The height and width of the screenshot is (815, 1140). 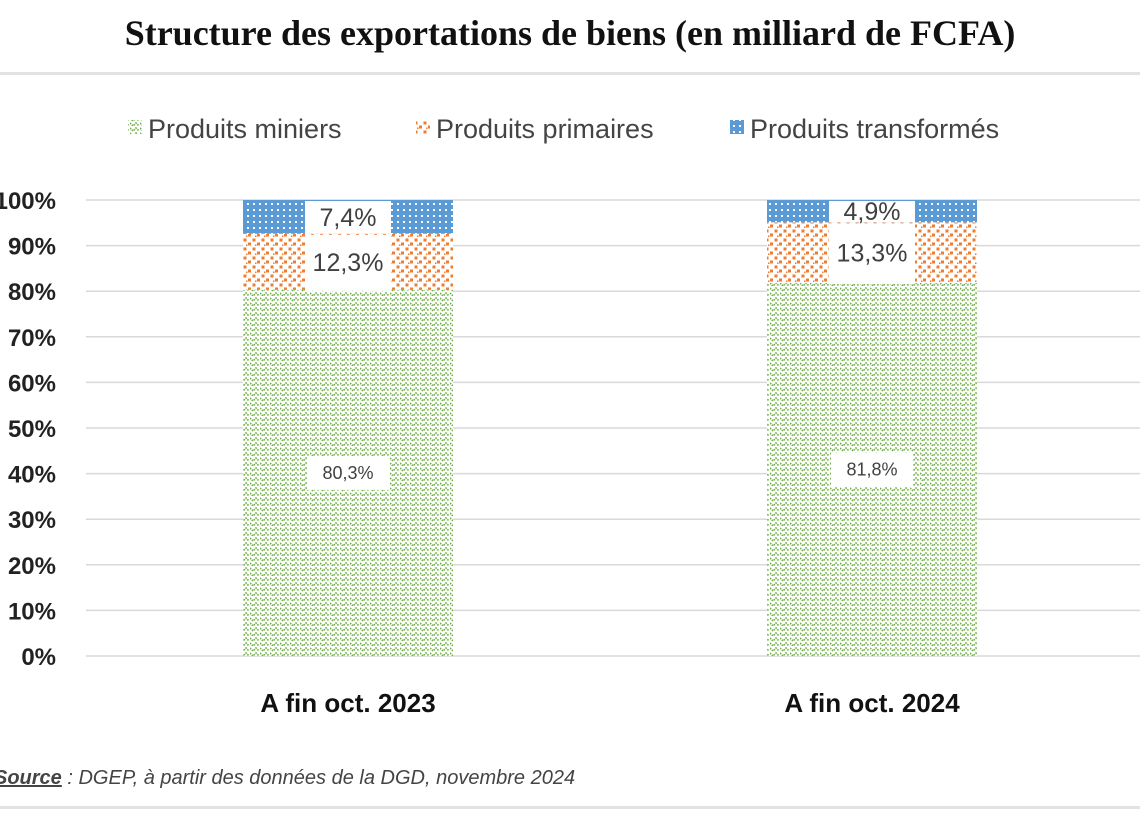 I want to click on legend-label: Produits primaires, so click(x=545, y=129).